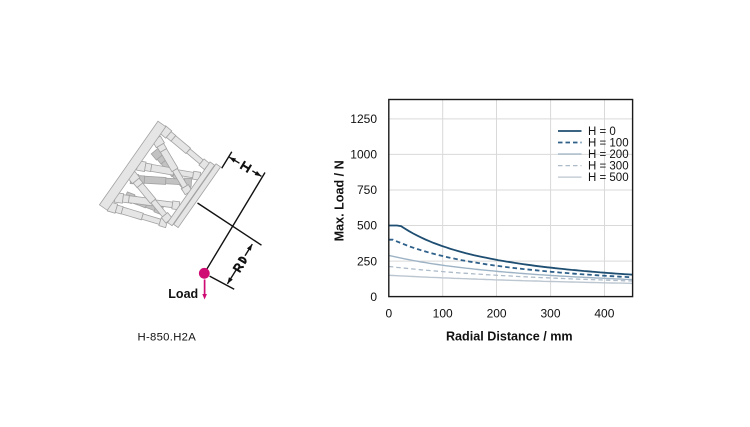  I want to click on svg-text: 100, so click(443, 314).